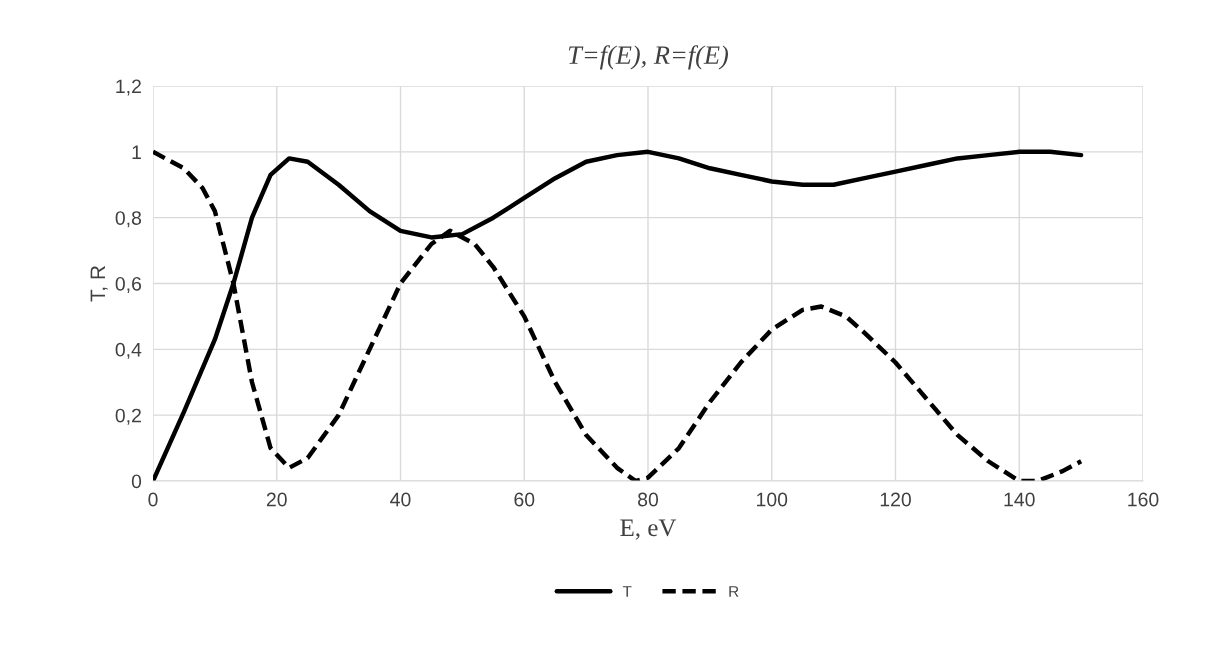  I want to click on y-tick-label: 0,6, so click(128, 285).